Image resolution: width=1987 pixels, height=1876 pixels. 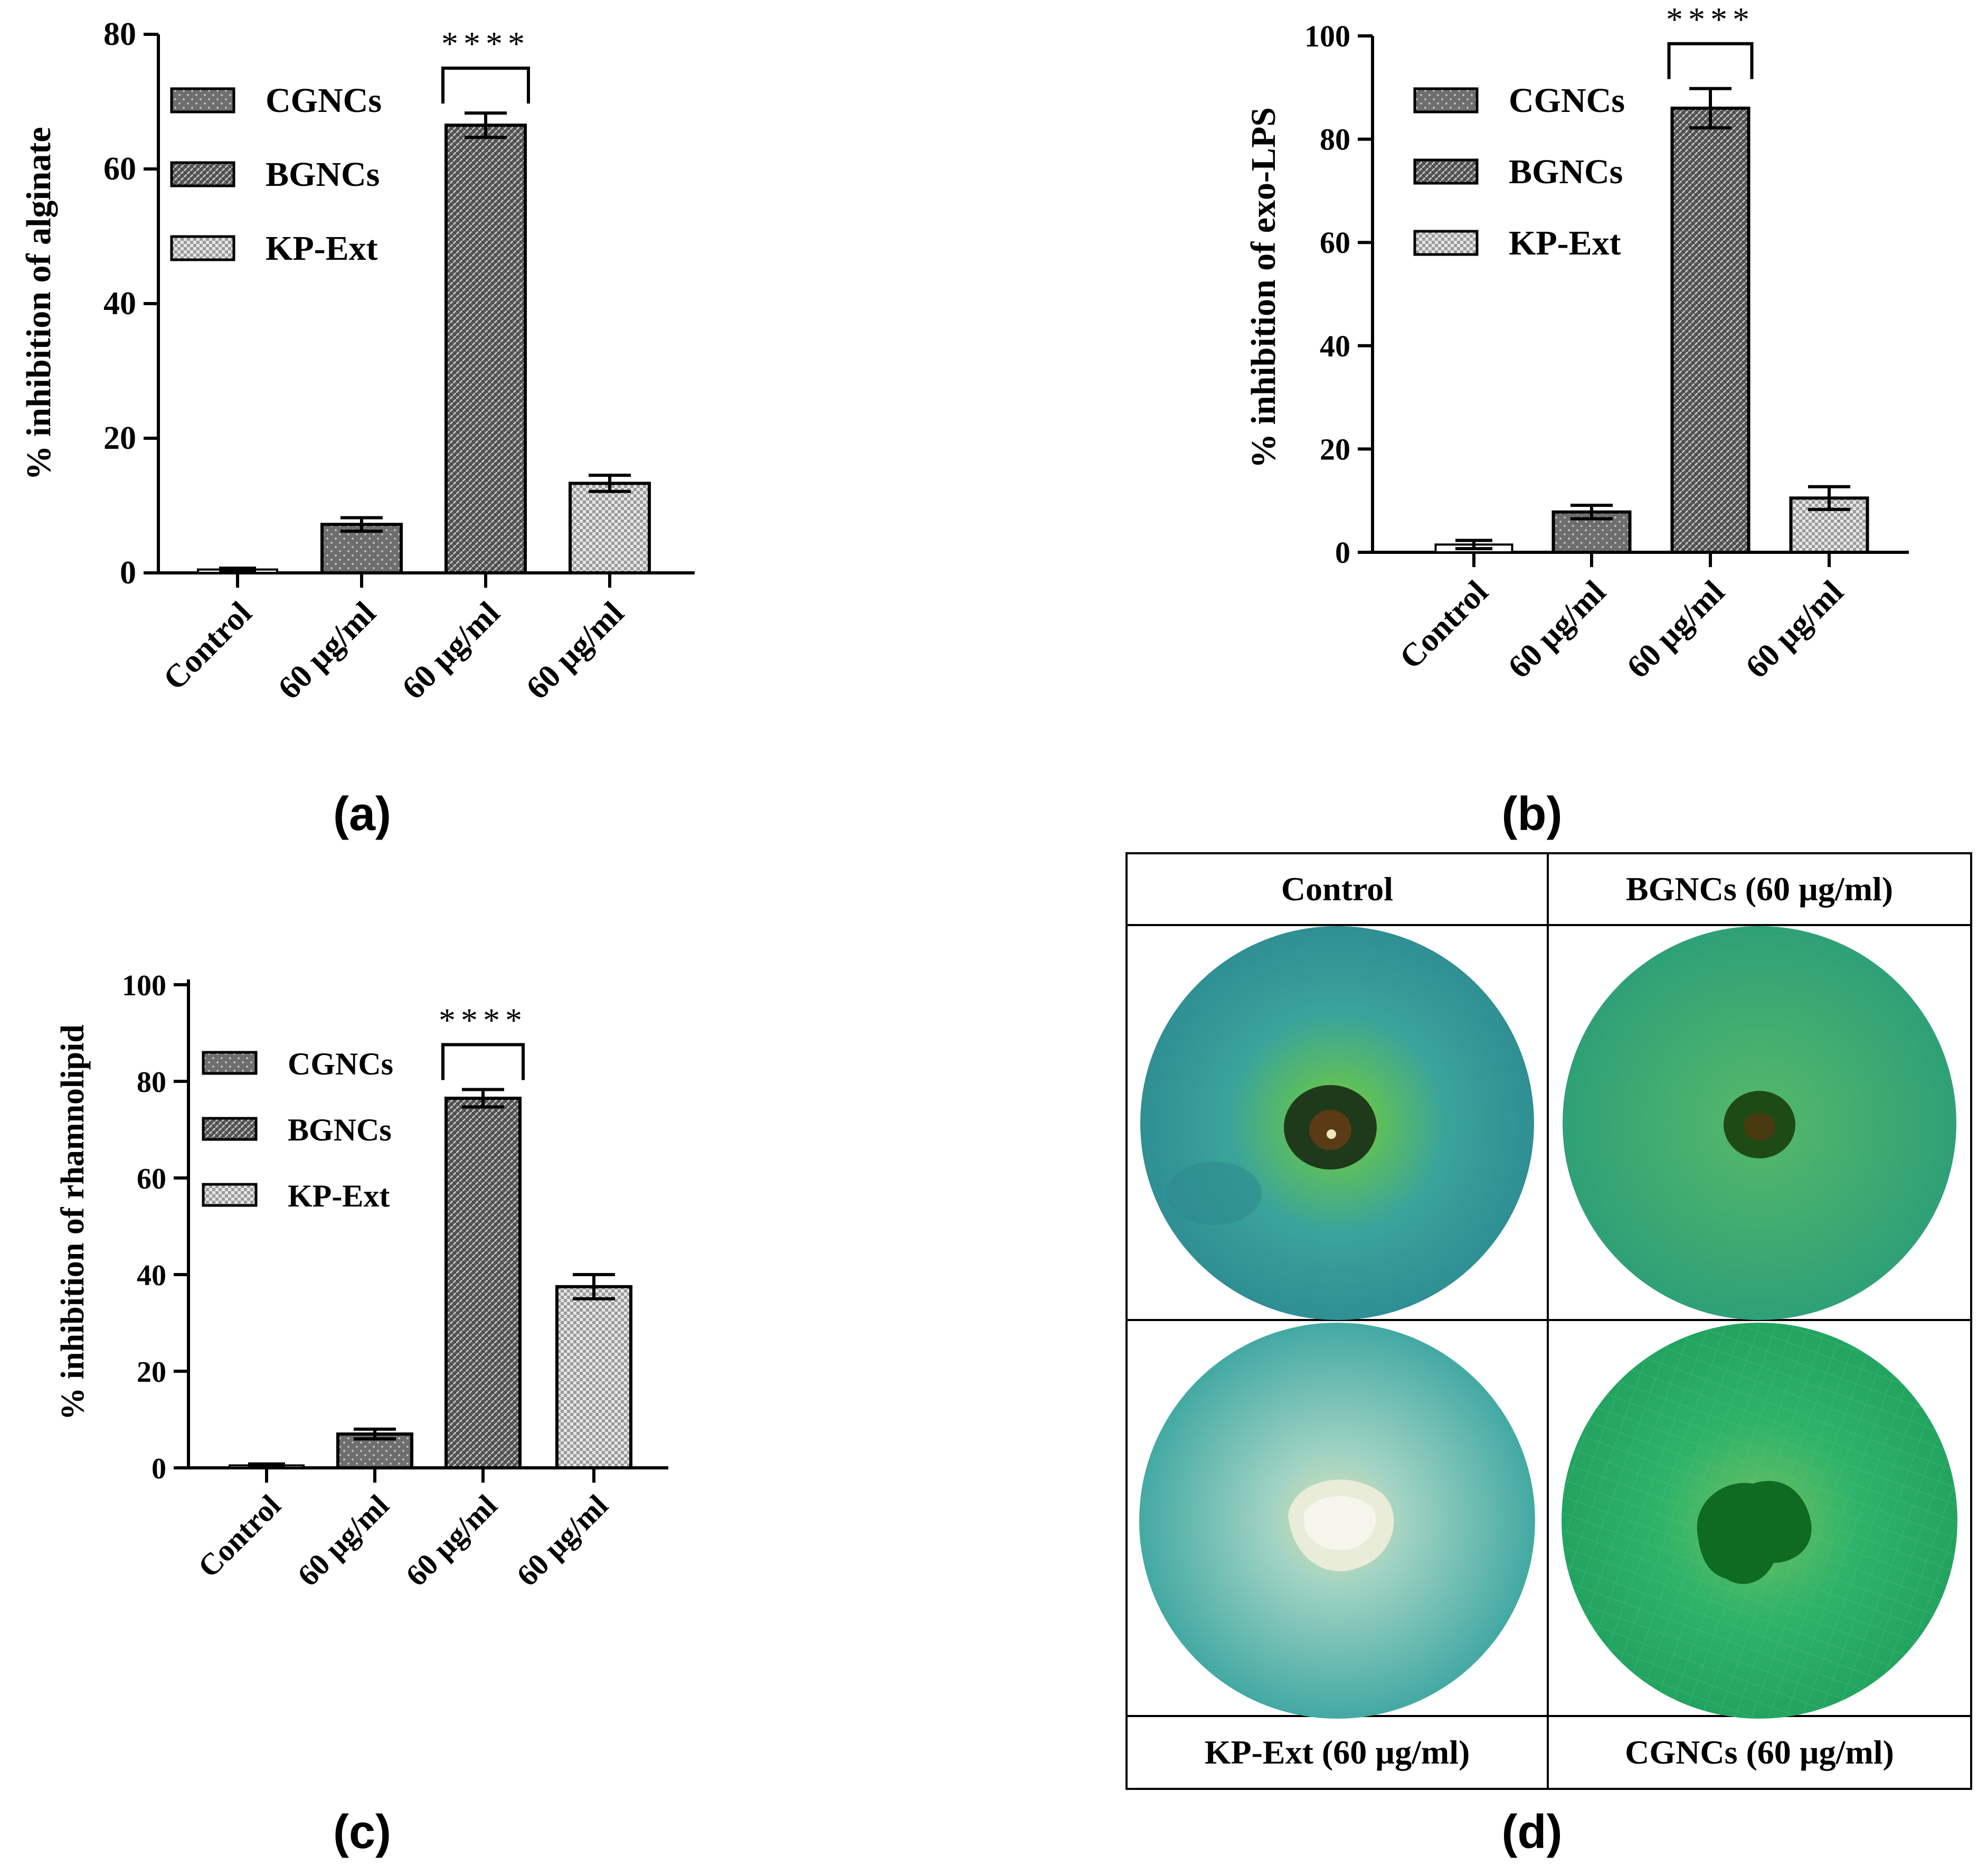 What do you see at coordinates (1532, 1832) in the screenshot?
I see `panel-label-d: (d)` at bounding box center [1532, 1832].